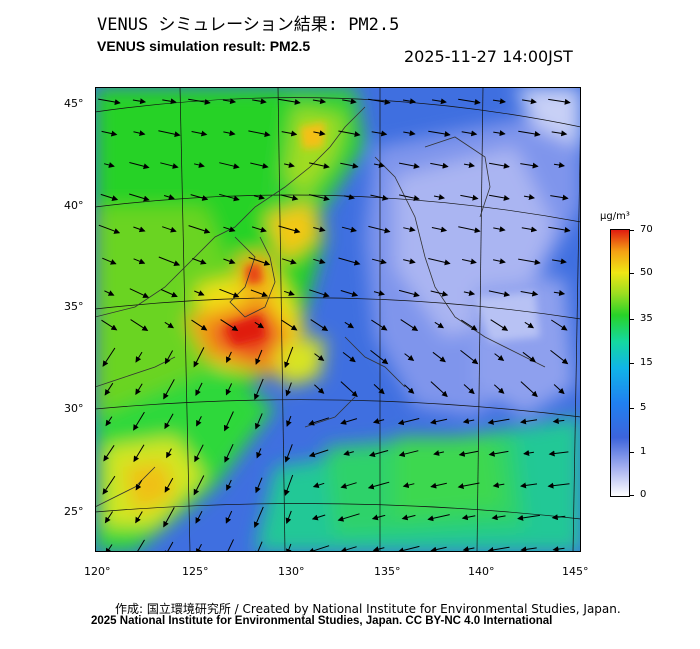 The image size is (700, 649). Describe the element at coordinates (575, 571) in the screenshot. I see `lon-label-145: 145°` at that location.